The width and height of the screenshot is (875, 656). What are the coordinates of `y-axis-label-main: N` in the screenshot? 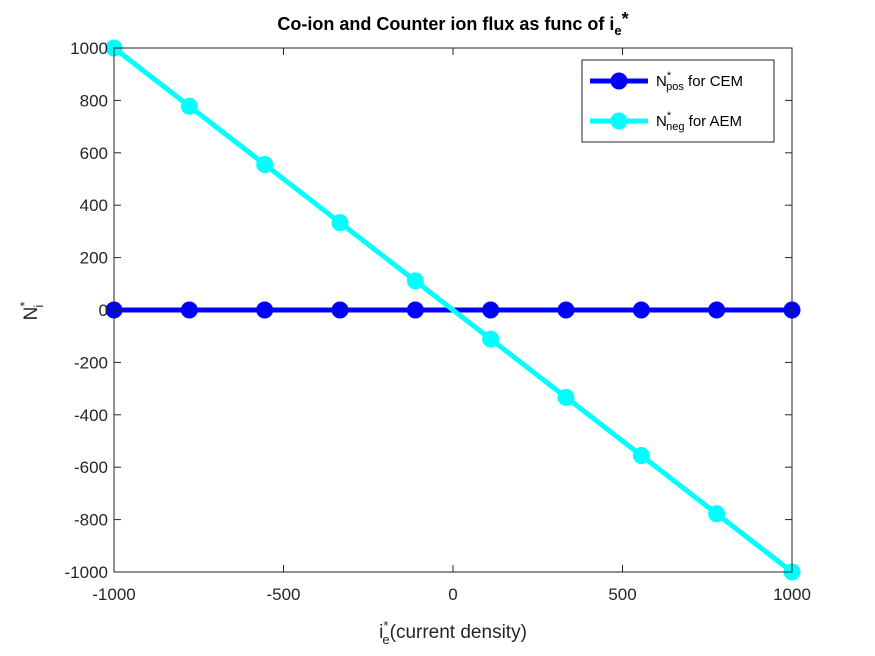 It's located at (31, 314).